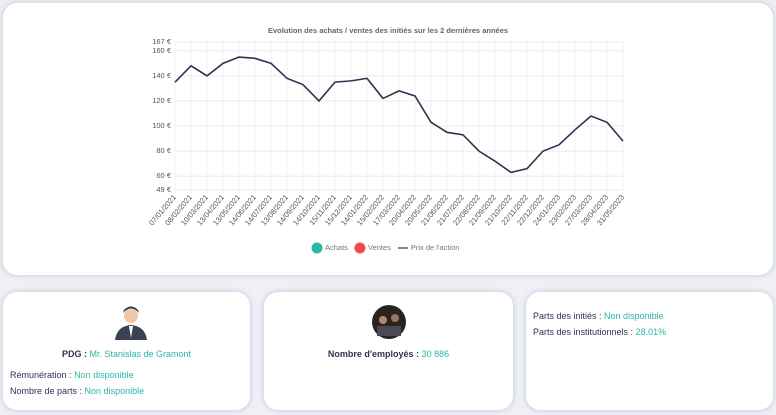 The width and height of the screenshot is (776, 415). Describe the element at coordinates (435, 247) in the screenshot. I see `legend-label: Prix de l'action` at that location.